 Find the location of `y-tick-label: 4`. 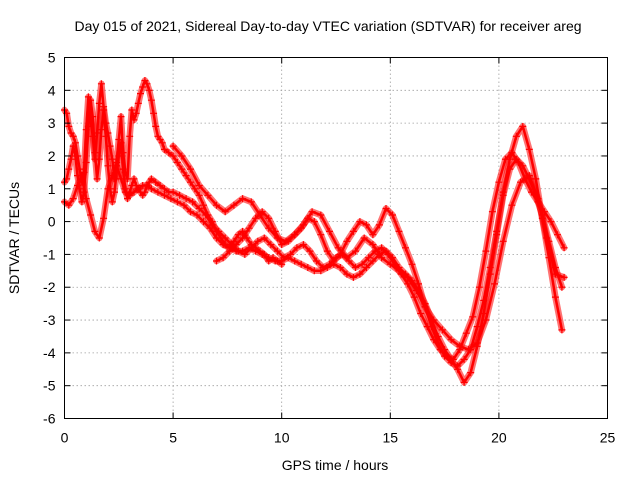

y-tick-label: 4 is located at coordinates (52, 90).